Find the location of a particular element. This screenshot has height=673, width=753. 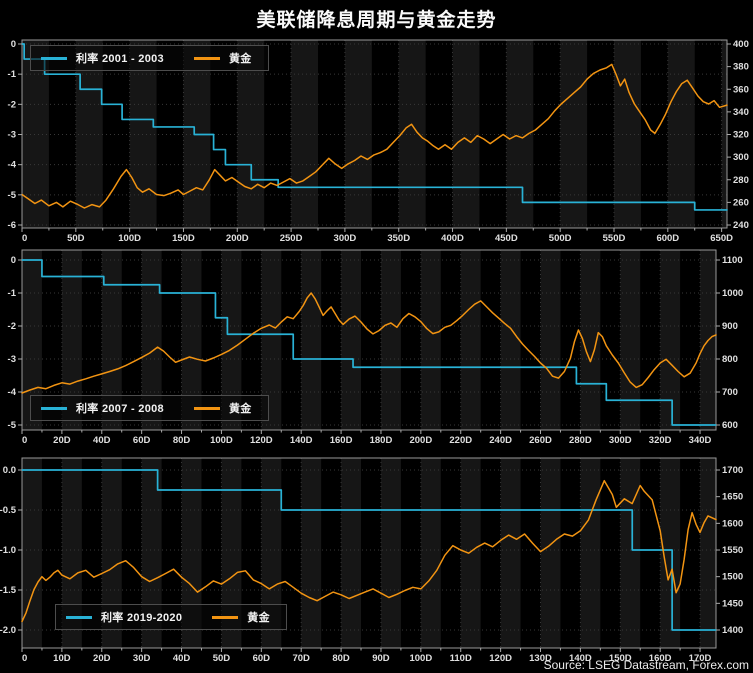

legend-panel-2: 利率 2007 - 2008 黄金 is located at coordinates (149, 408).